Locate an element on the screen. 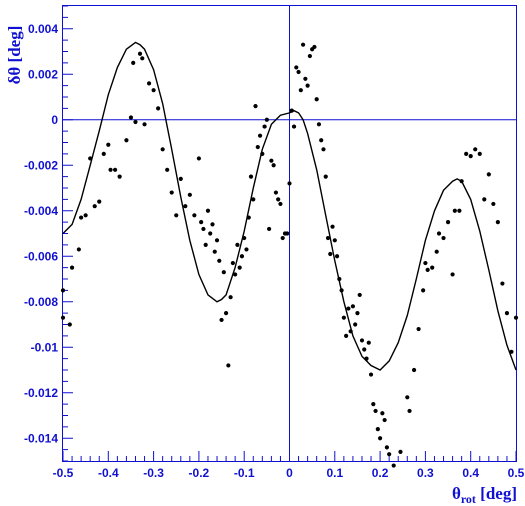  x-axis-title-unit: [deg] is located at coordinates (496, 493).